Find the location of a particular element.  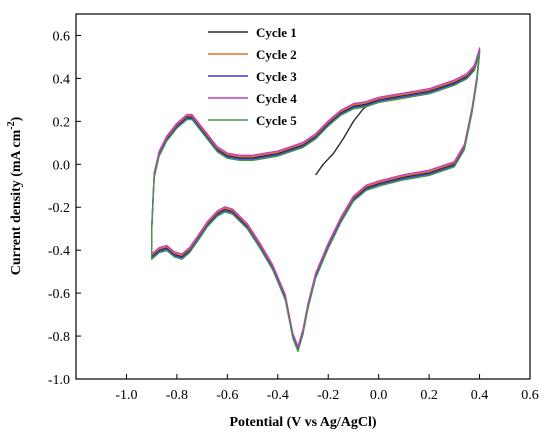

y-axis-ticks: -1.0 -0.8 -0.6 -0.4 -0.2 0.0 0.2 0.4 0.6 is located at coordinates (64, 208).